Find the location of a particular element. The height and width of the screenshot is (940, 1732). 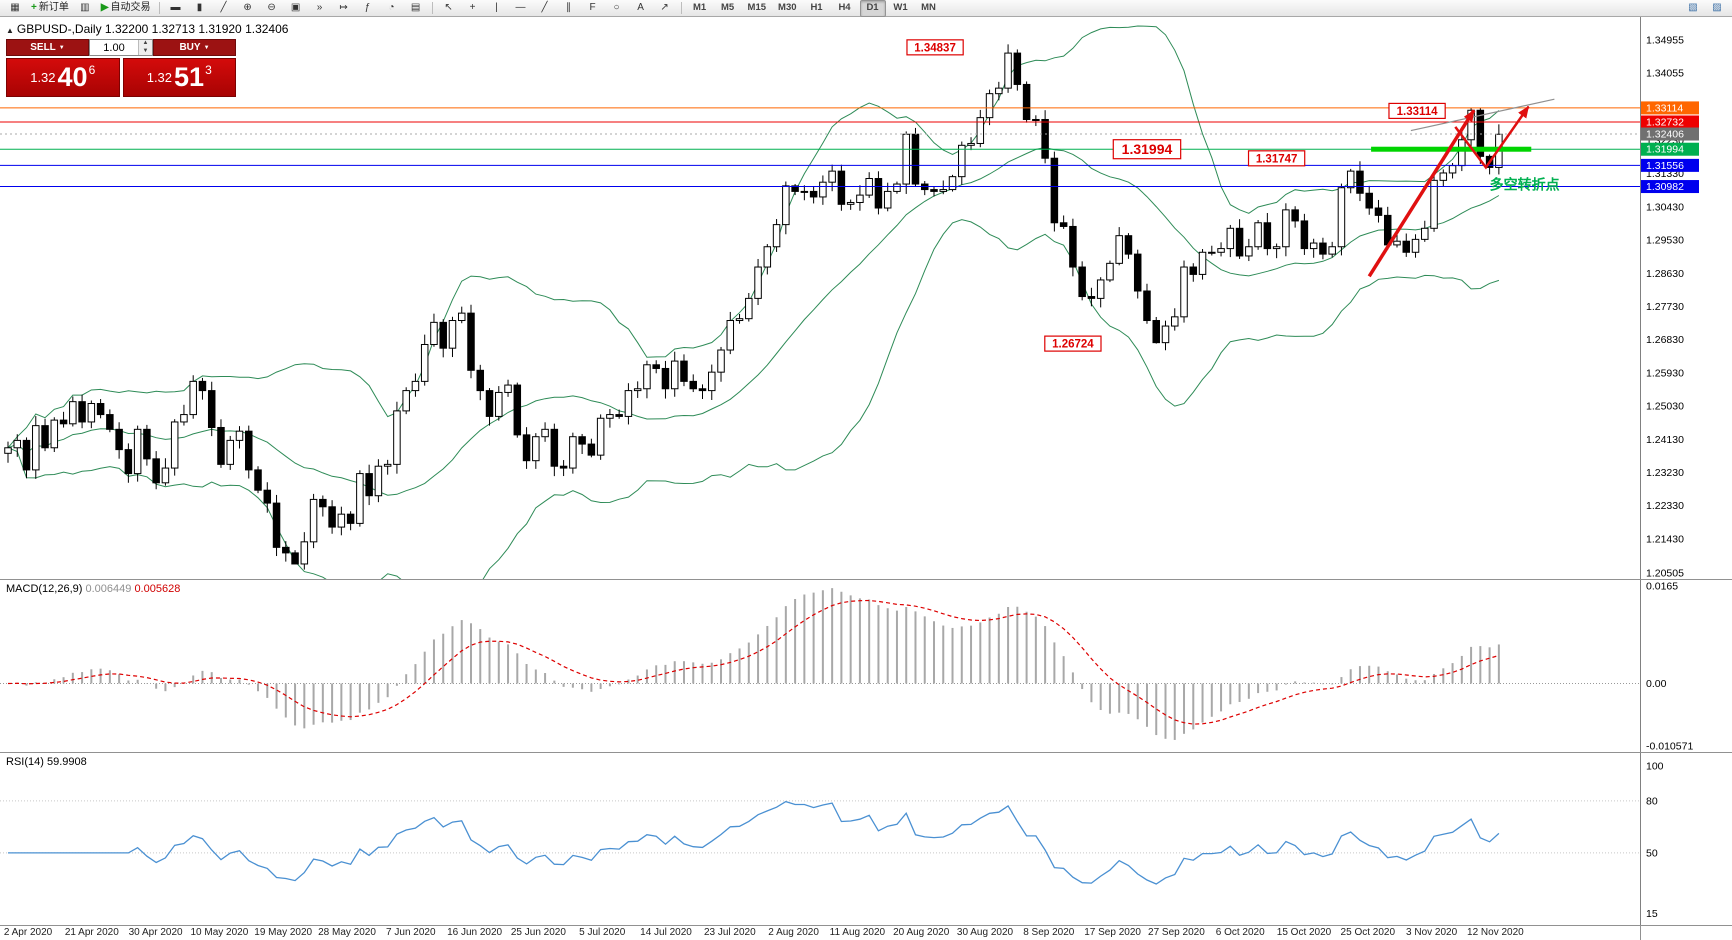

candlestick-icon: ▮ is located at coordinates (199, 7).